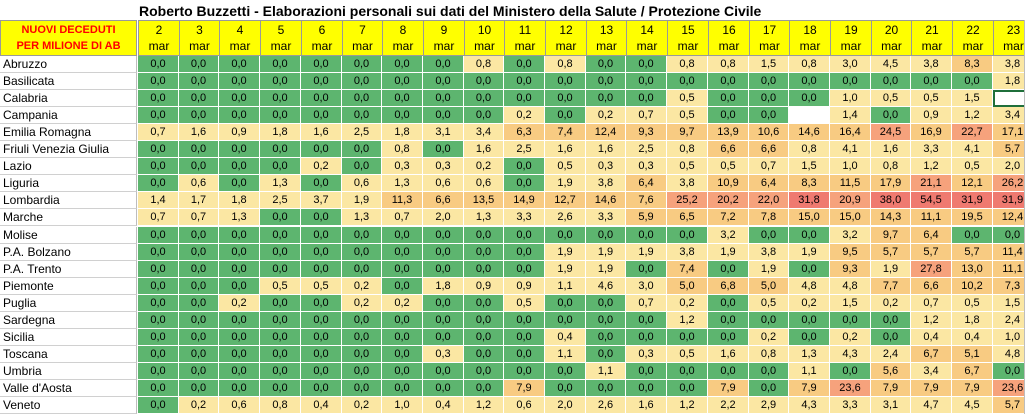 Image resolution: width=1025 pixels, height=414 pixels. What do you see at coordinates (891, 354) in the screenshot?
I see `value-cell: 2,4` at bounding box center [891, 354].